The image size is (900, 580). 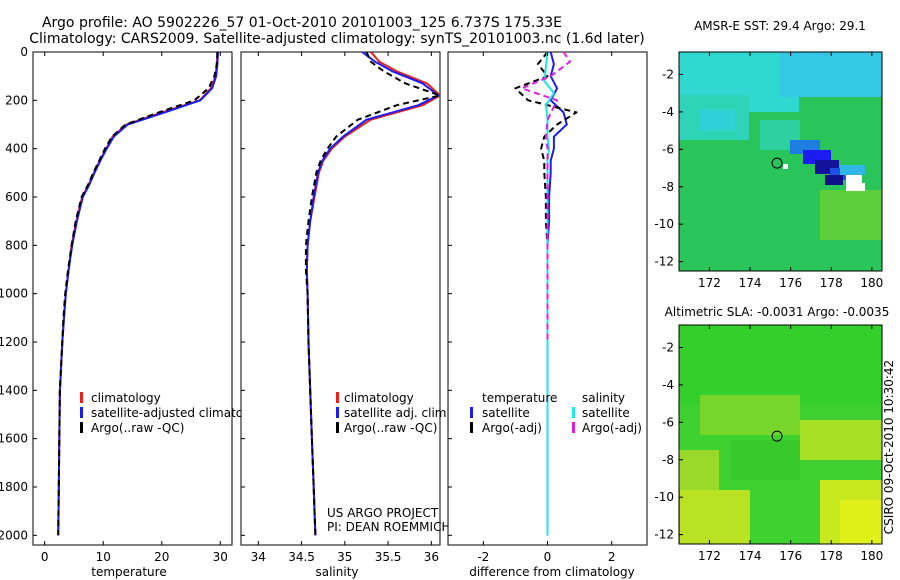 I want to click on sst-map-field, so click(x=780, y=161).